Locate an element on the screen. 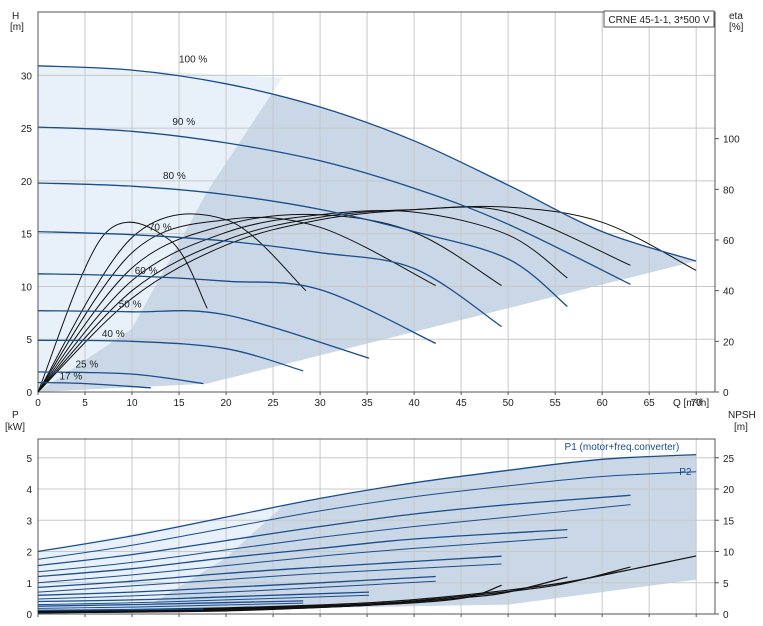 This screenshot has height=626, width=763. title-box is located at coordinates (659, 19).